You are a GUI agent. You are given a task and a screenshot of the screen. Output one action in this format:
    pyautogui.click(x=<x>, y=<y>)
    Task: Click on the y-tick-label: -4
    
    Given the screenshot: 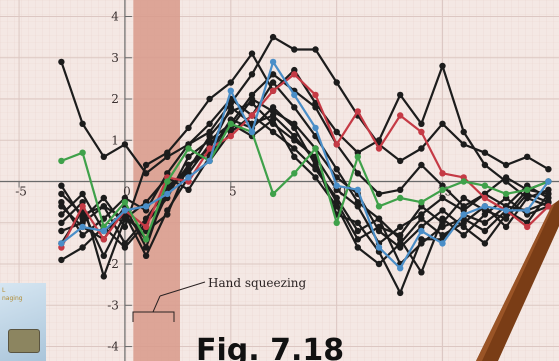 What is the action you would take?
    pyautogui.click(x=113, y=347)
    